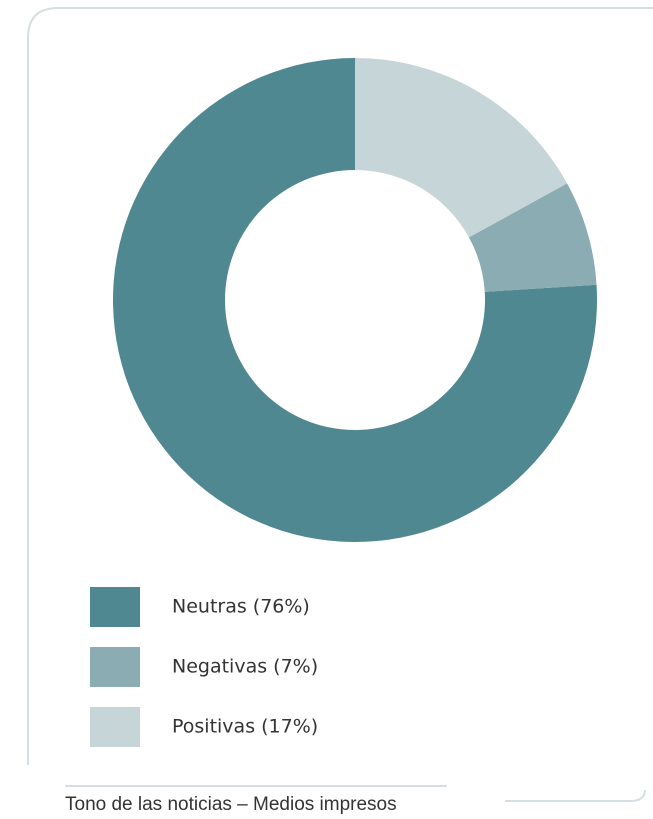  I want to click on legend-label: Positivas (17%), so click(245, 727).